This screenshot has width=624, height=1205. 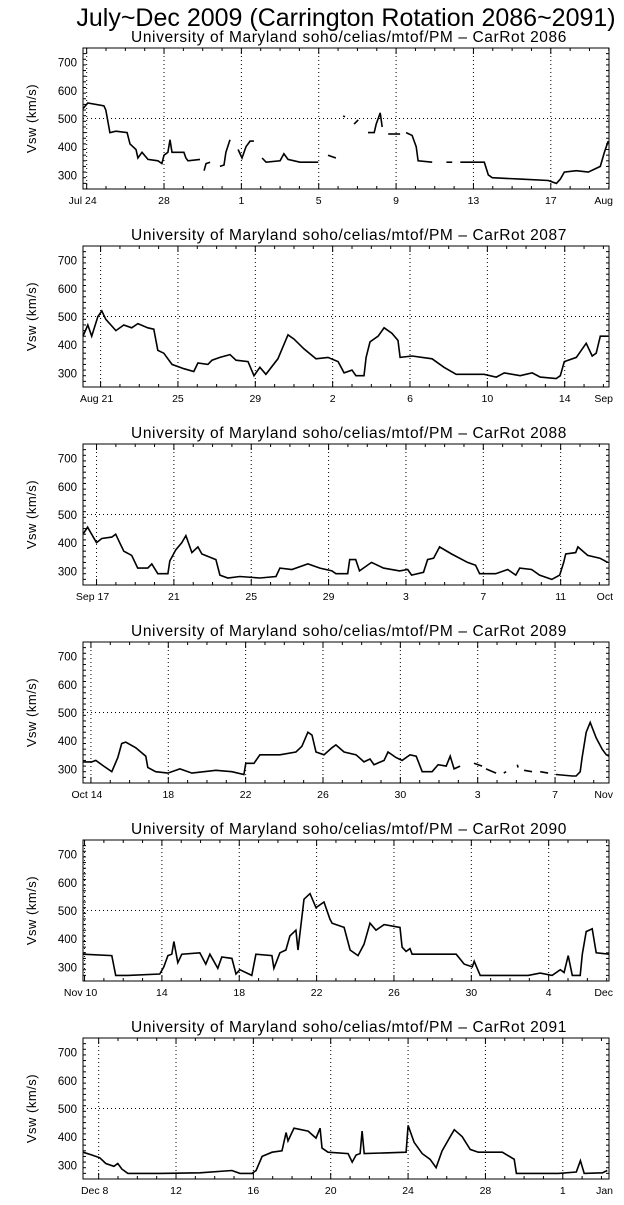 I want to click on x-tick-label: 30, so click(x=400, y=795).